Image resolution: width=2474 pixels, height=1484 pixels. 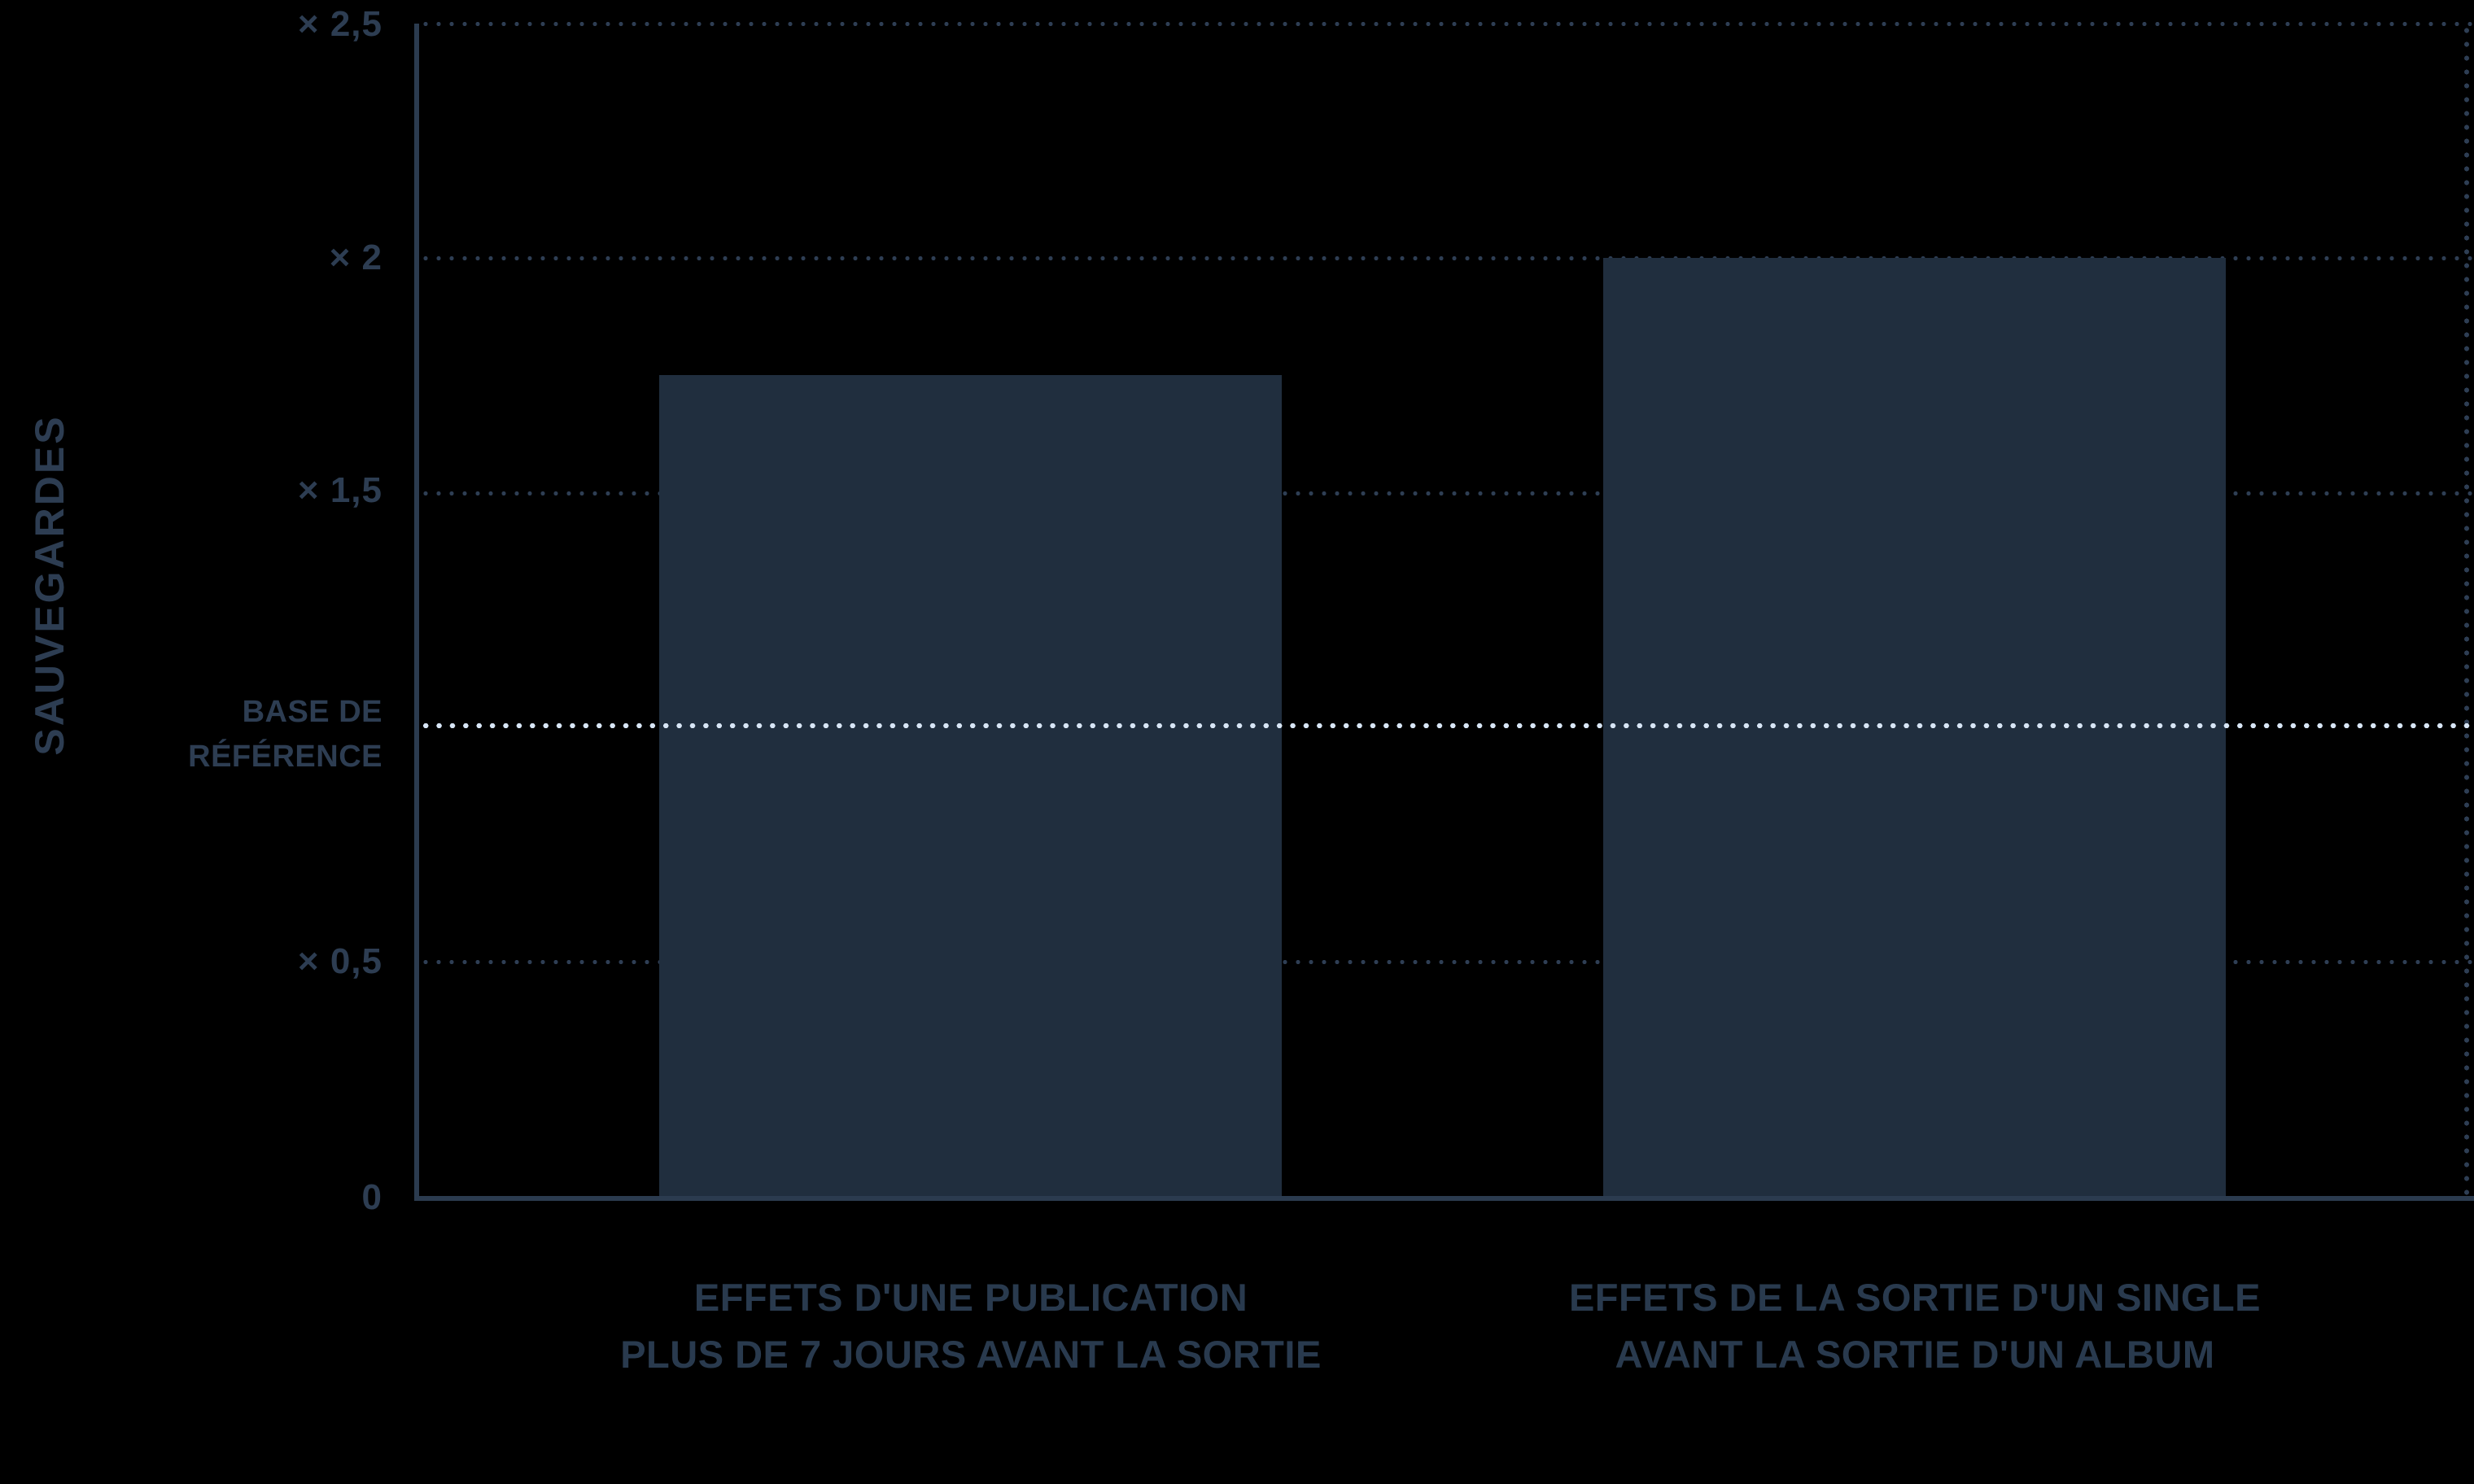 What do you see at coordinates (970, 1298) in the screenshot?
I see `xtick-label-publication-line1: EFFETS D'UNE PUBLICATION` at bounding box center [970, 1298].